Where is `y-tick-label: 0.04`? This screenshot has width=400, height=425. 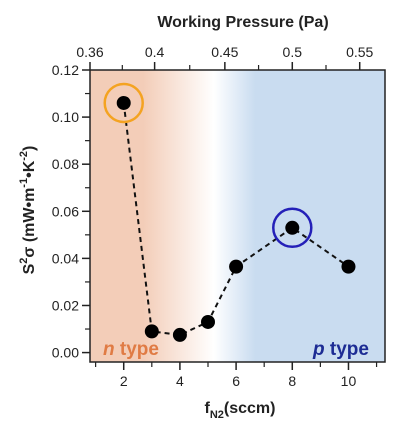 y-tick-label: 0.04 is located at coordinates (65, 258).